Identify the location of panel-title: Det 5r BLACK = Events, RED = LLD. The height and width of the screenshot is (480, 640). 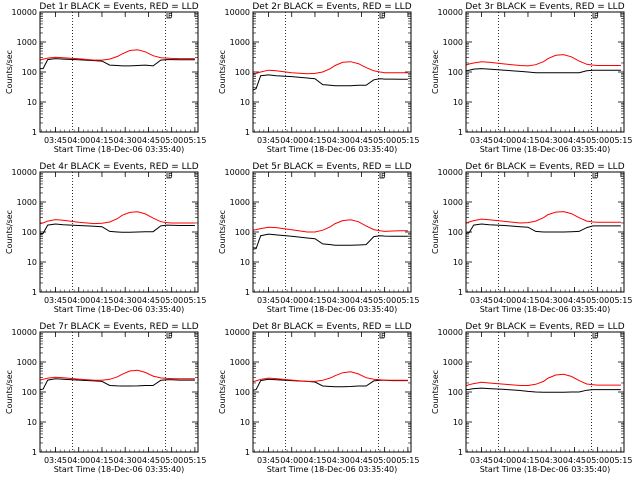
(331, 167).